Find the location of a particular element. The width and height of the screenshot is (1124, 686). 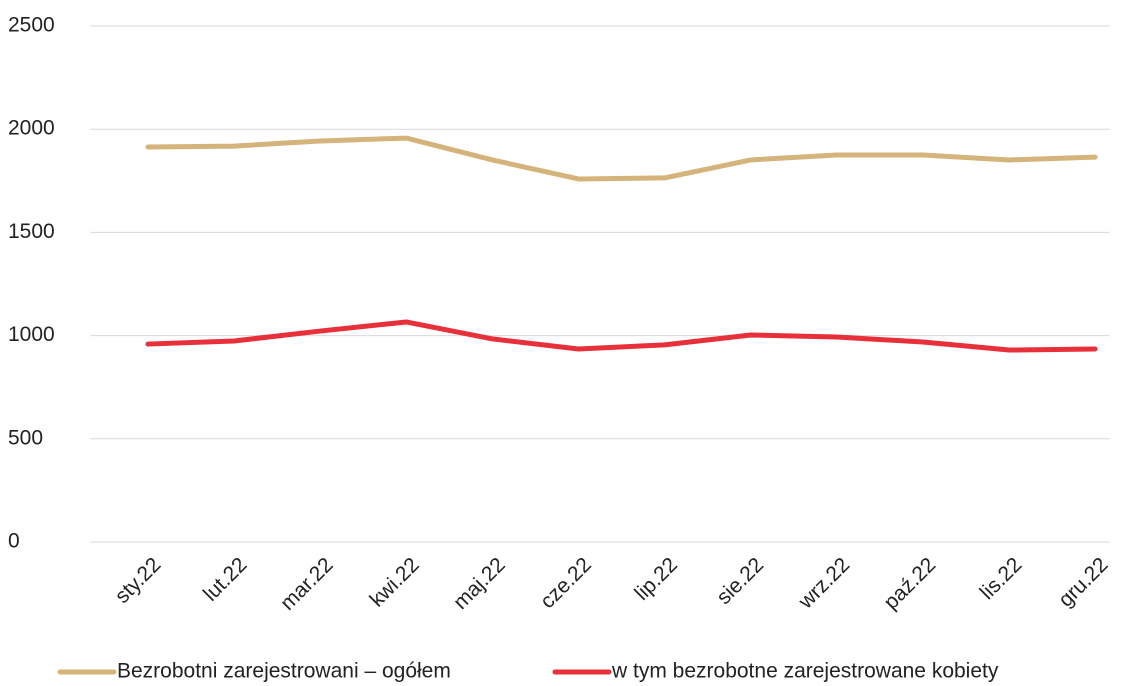

x-tick-label: cze.22 is located at coordinates (566, 583).